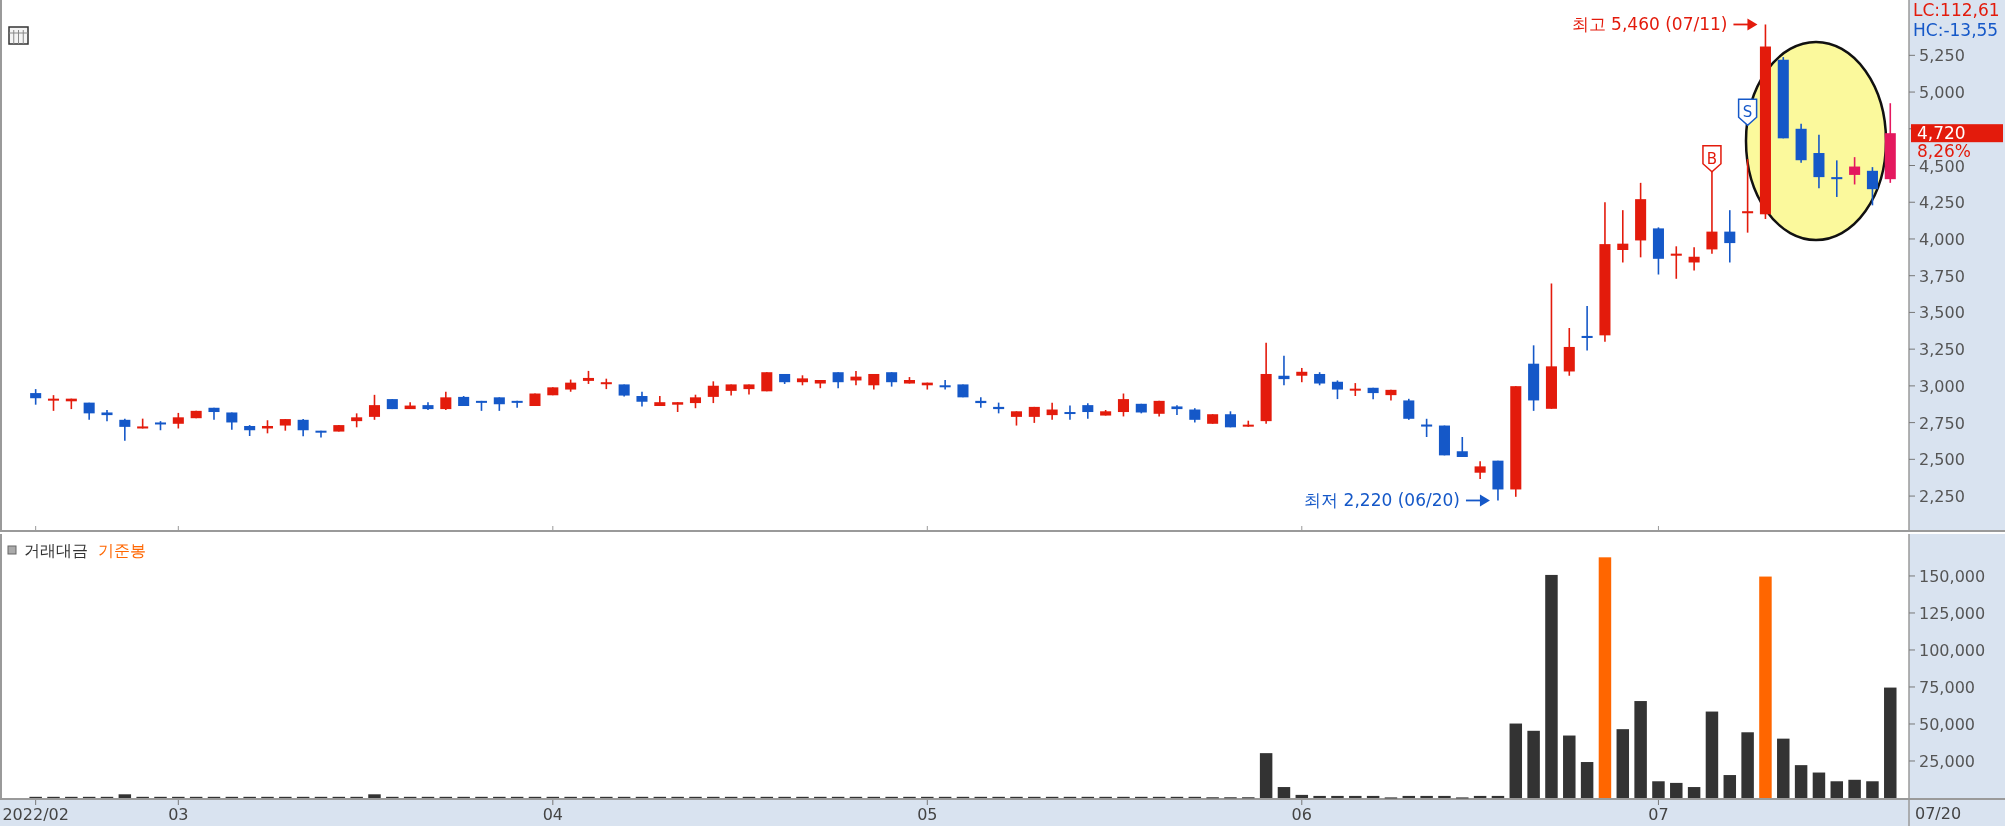 This screenshot has height=826, width=2005. Describe the element at coordinates (1942, 313) in the screenshot. I see `y-tick-label: 3,500` at that location.